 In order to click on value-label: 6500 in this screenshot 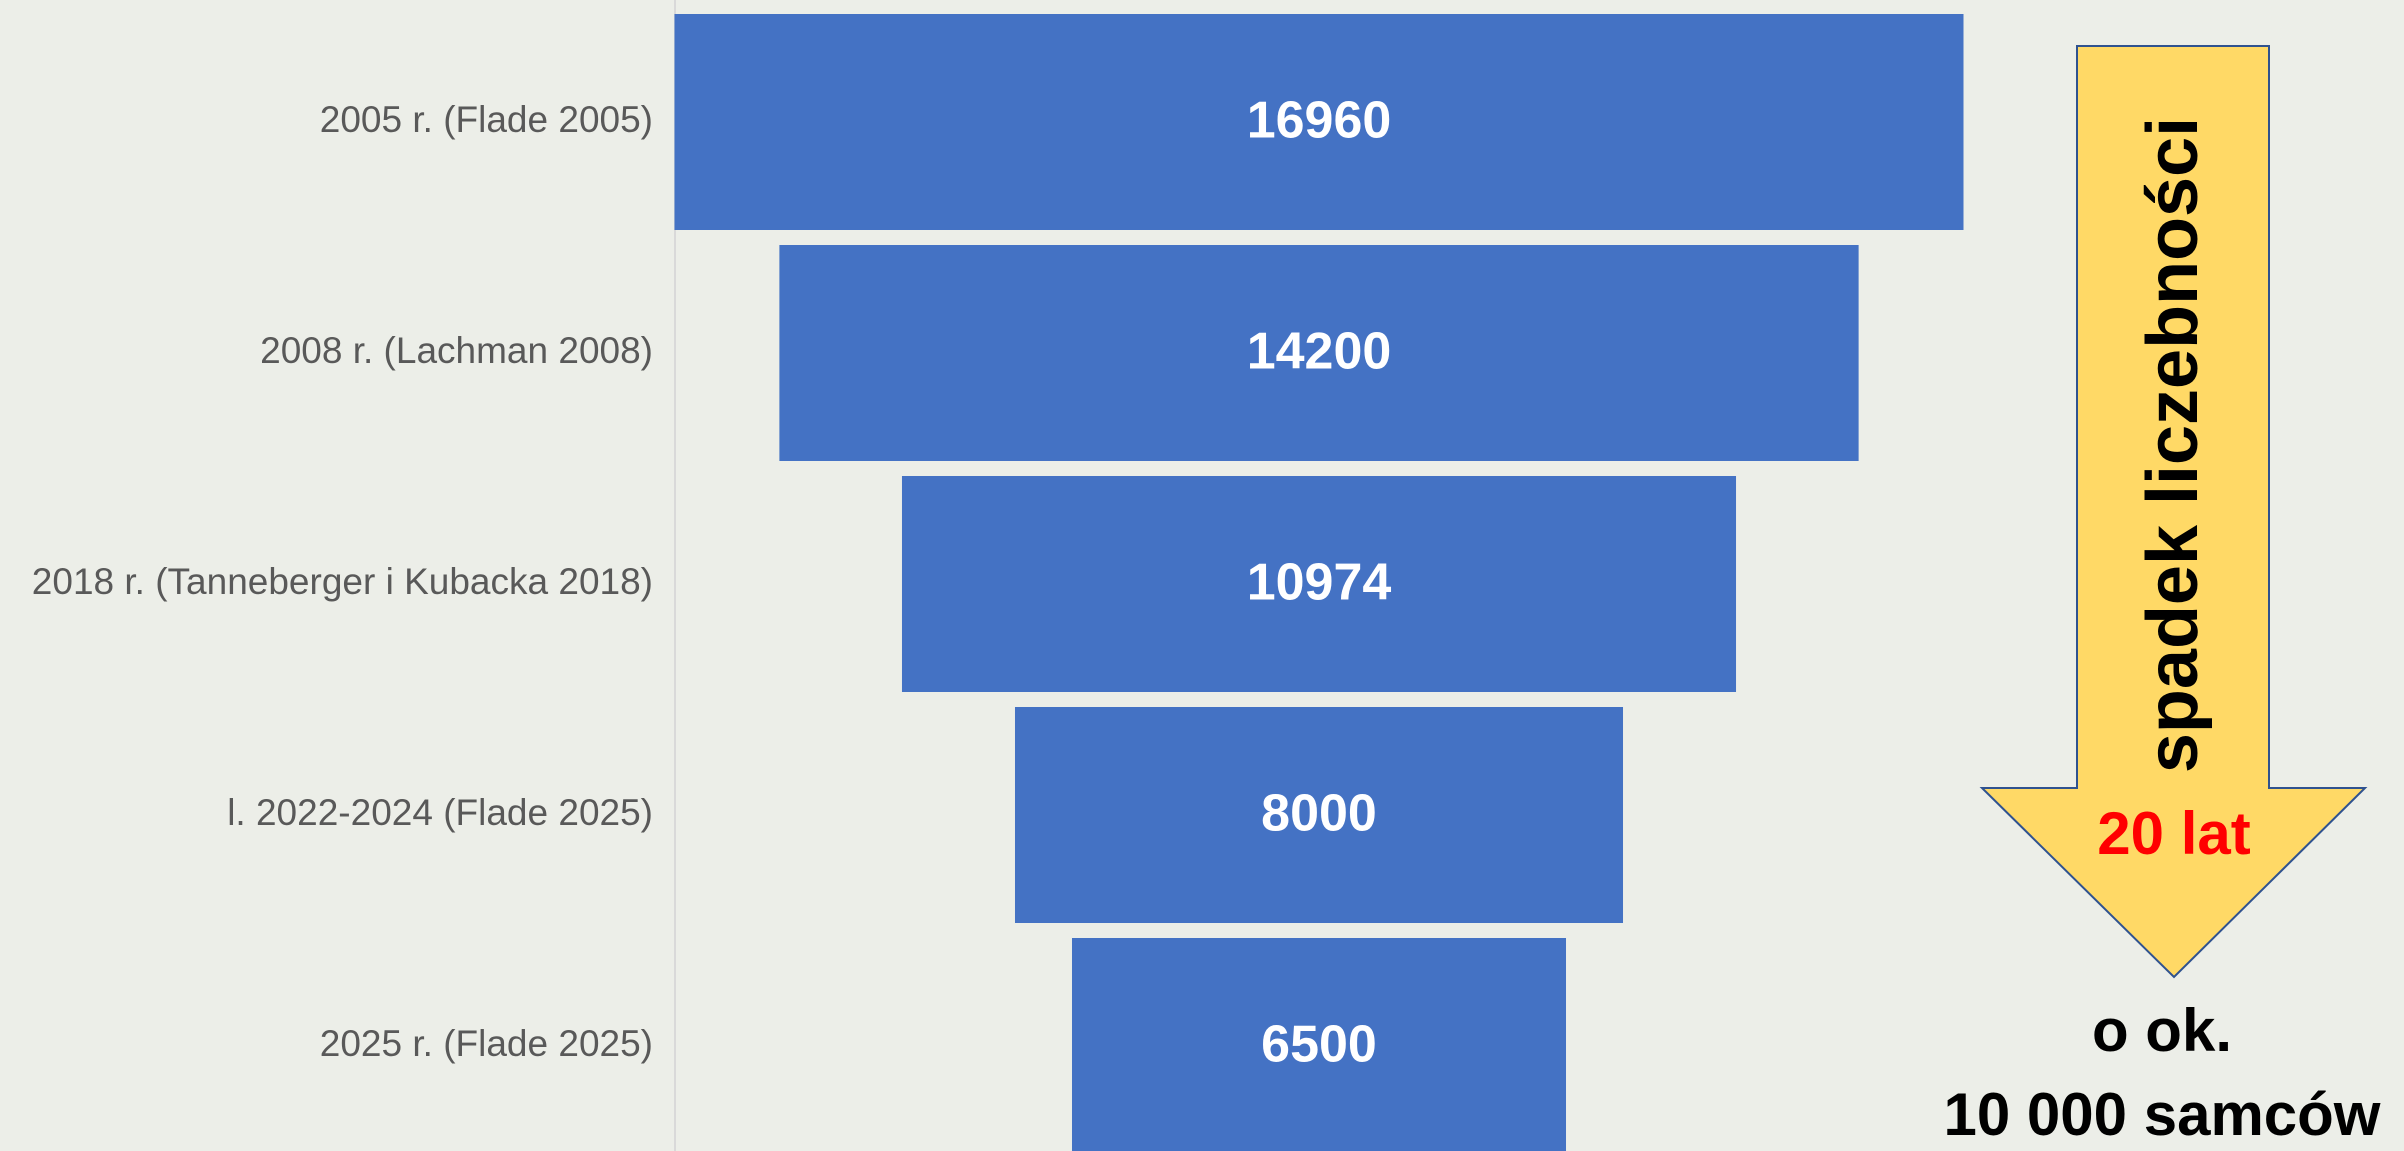, I will do `click(1319, 1045)`.